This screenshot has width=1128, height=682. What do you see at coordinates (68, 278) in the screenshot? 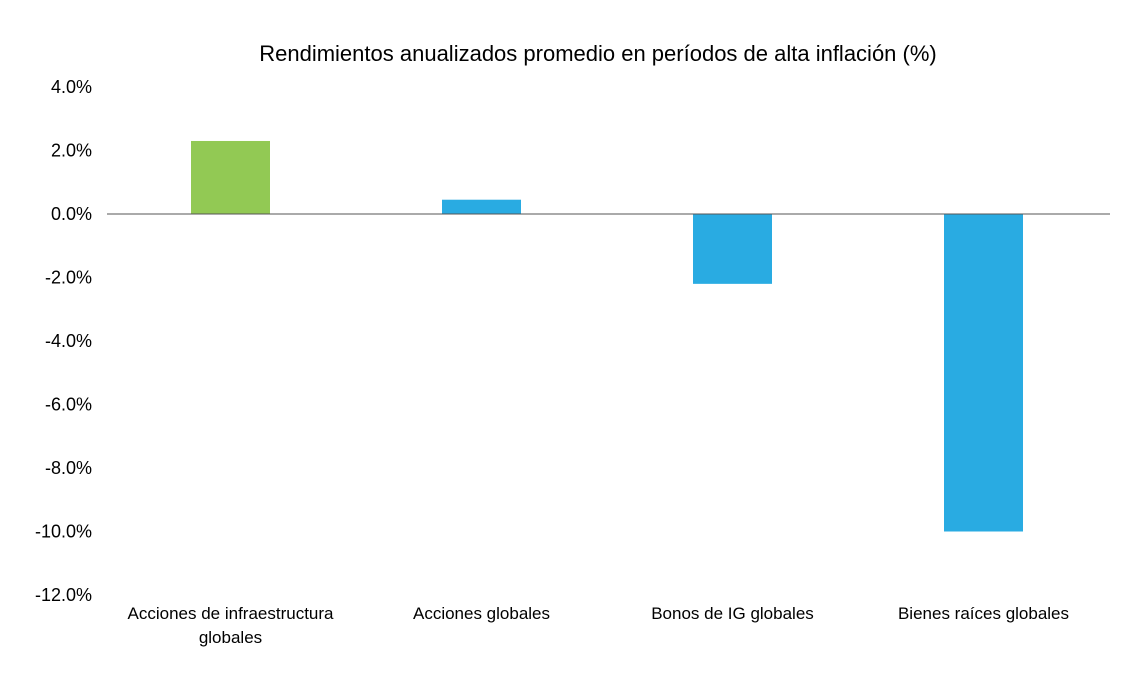
I see `y-tick-label: -2.0%` at bounding box center [68, 278].